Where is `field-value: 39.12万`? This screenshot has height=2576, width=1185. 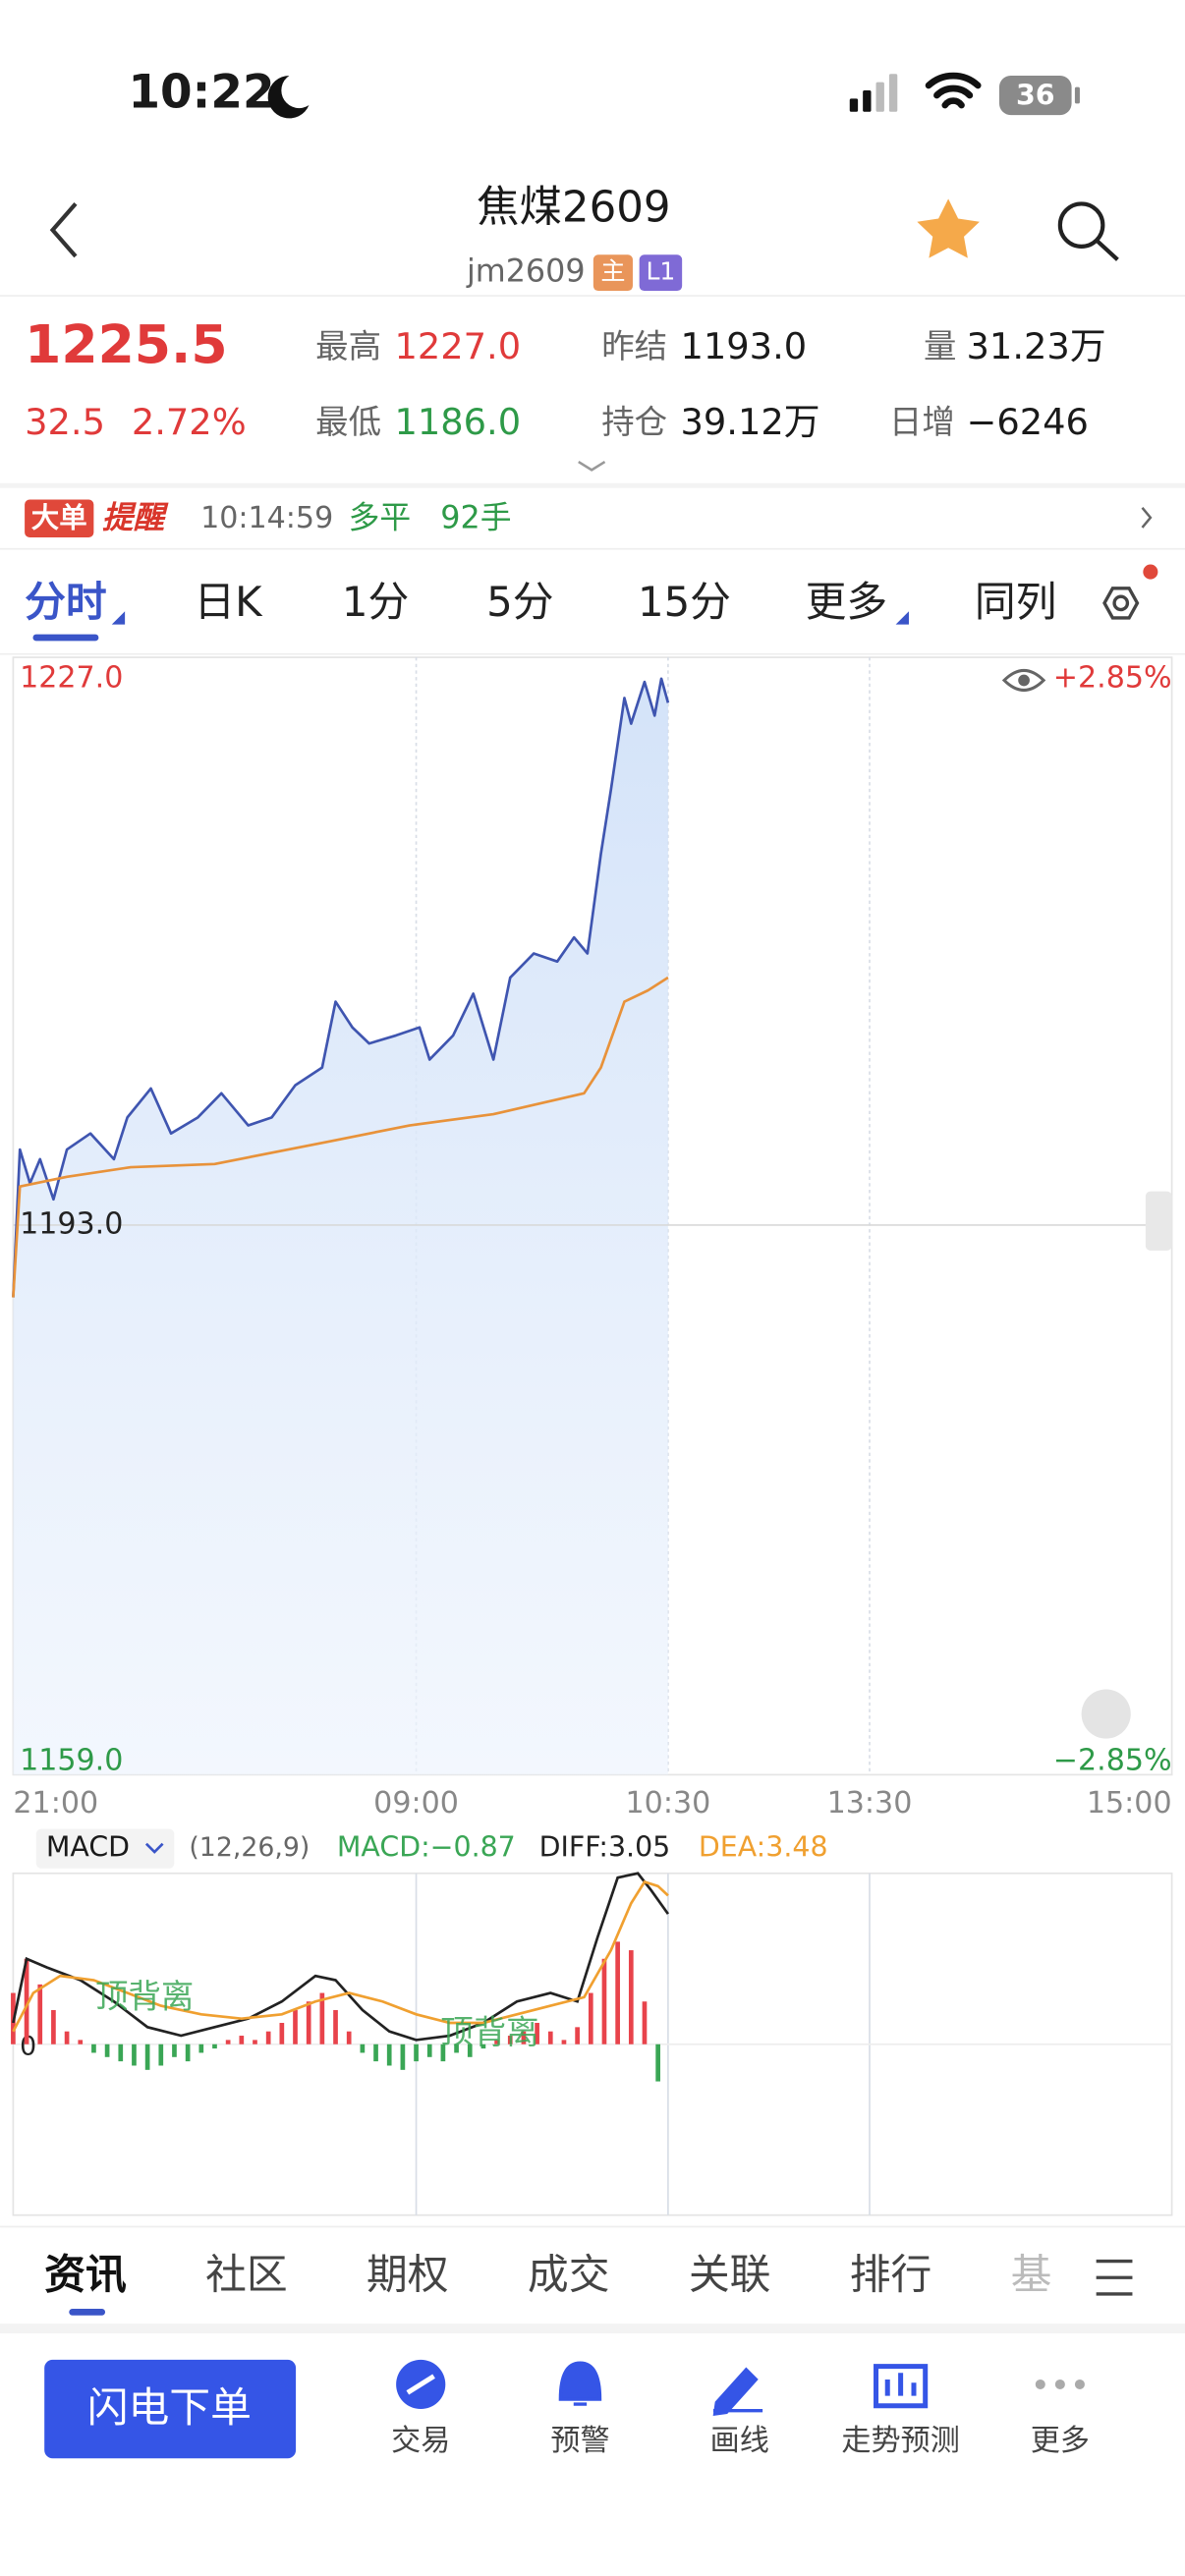
field-value: 39.12万 is located at coordinates (750, 422).